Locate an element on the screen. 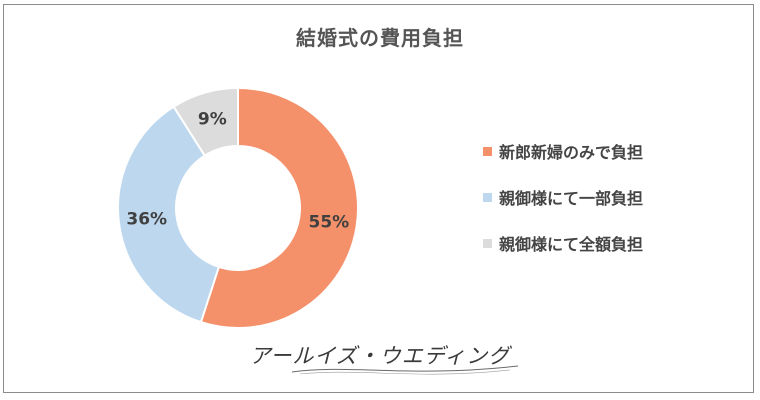  legend-item-2: 親御様にて全額負担 is located at coordinates (563, 243).